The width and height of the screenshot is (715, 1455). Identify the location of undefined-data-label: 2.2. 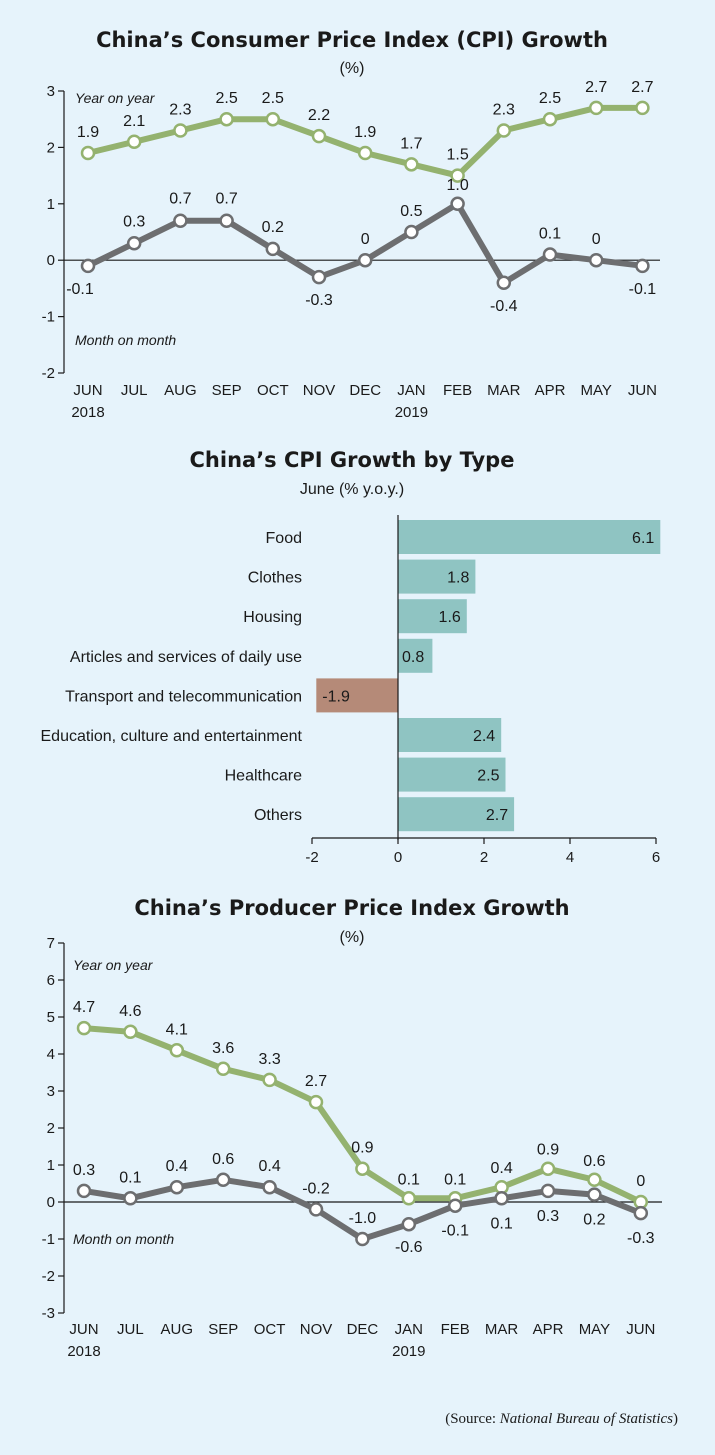
(319, 115).